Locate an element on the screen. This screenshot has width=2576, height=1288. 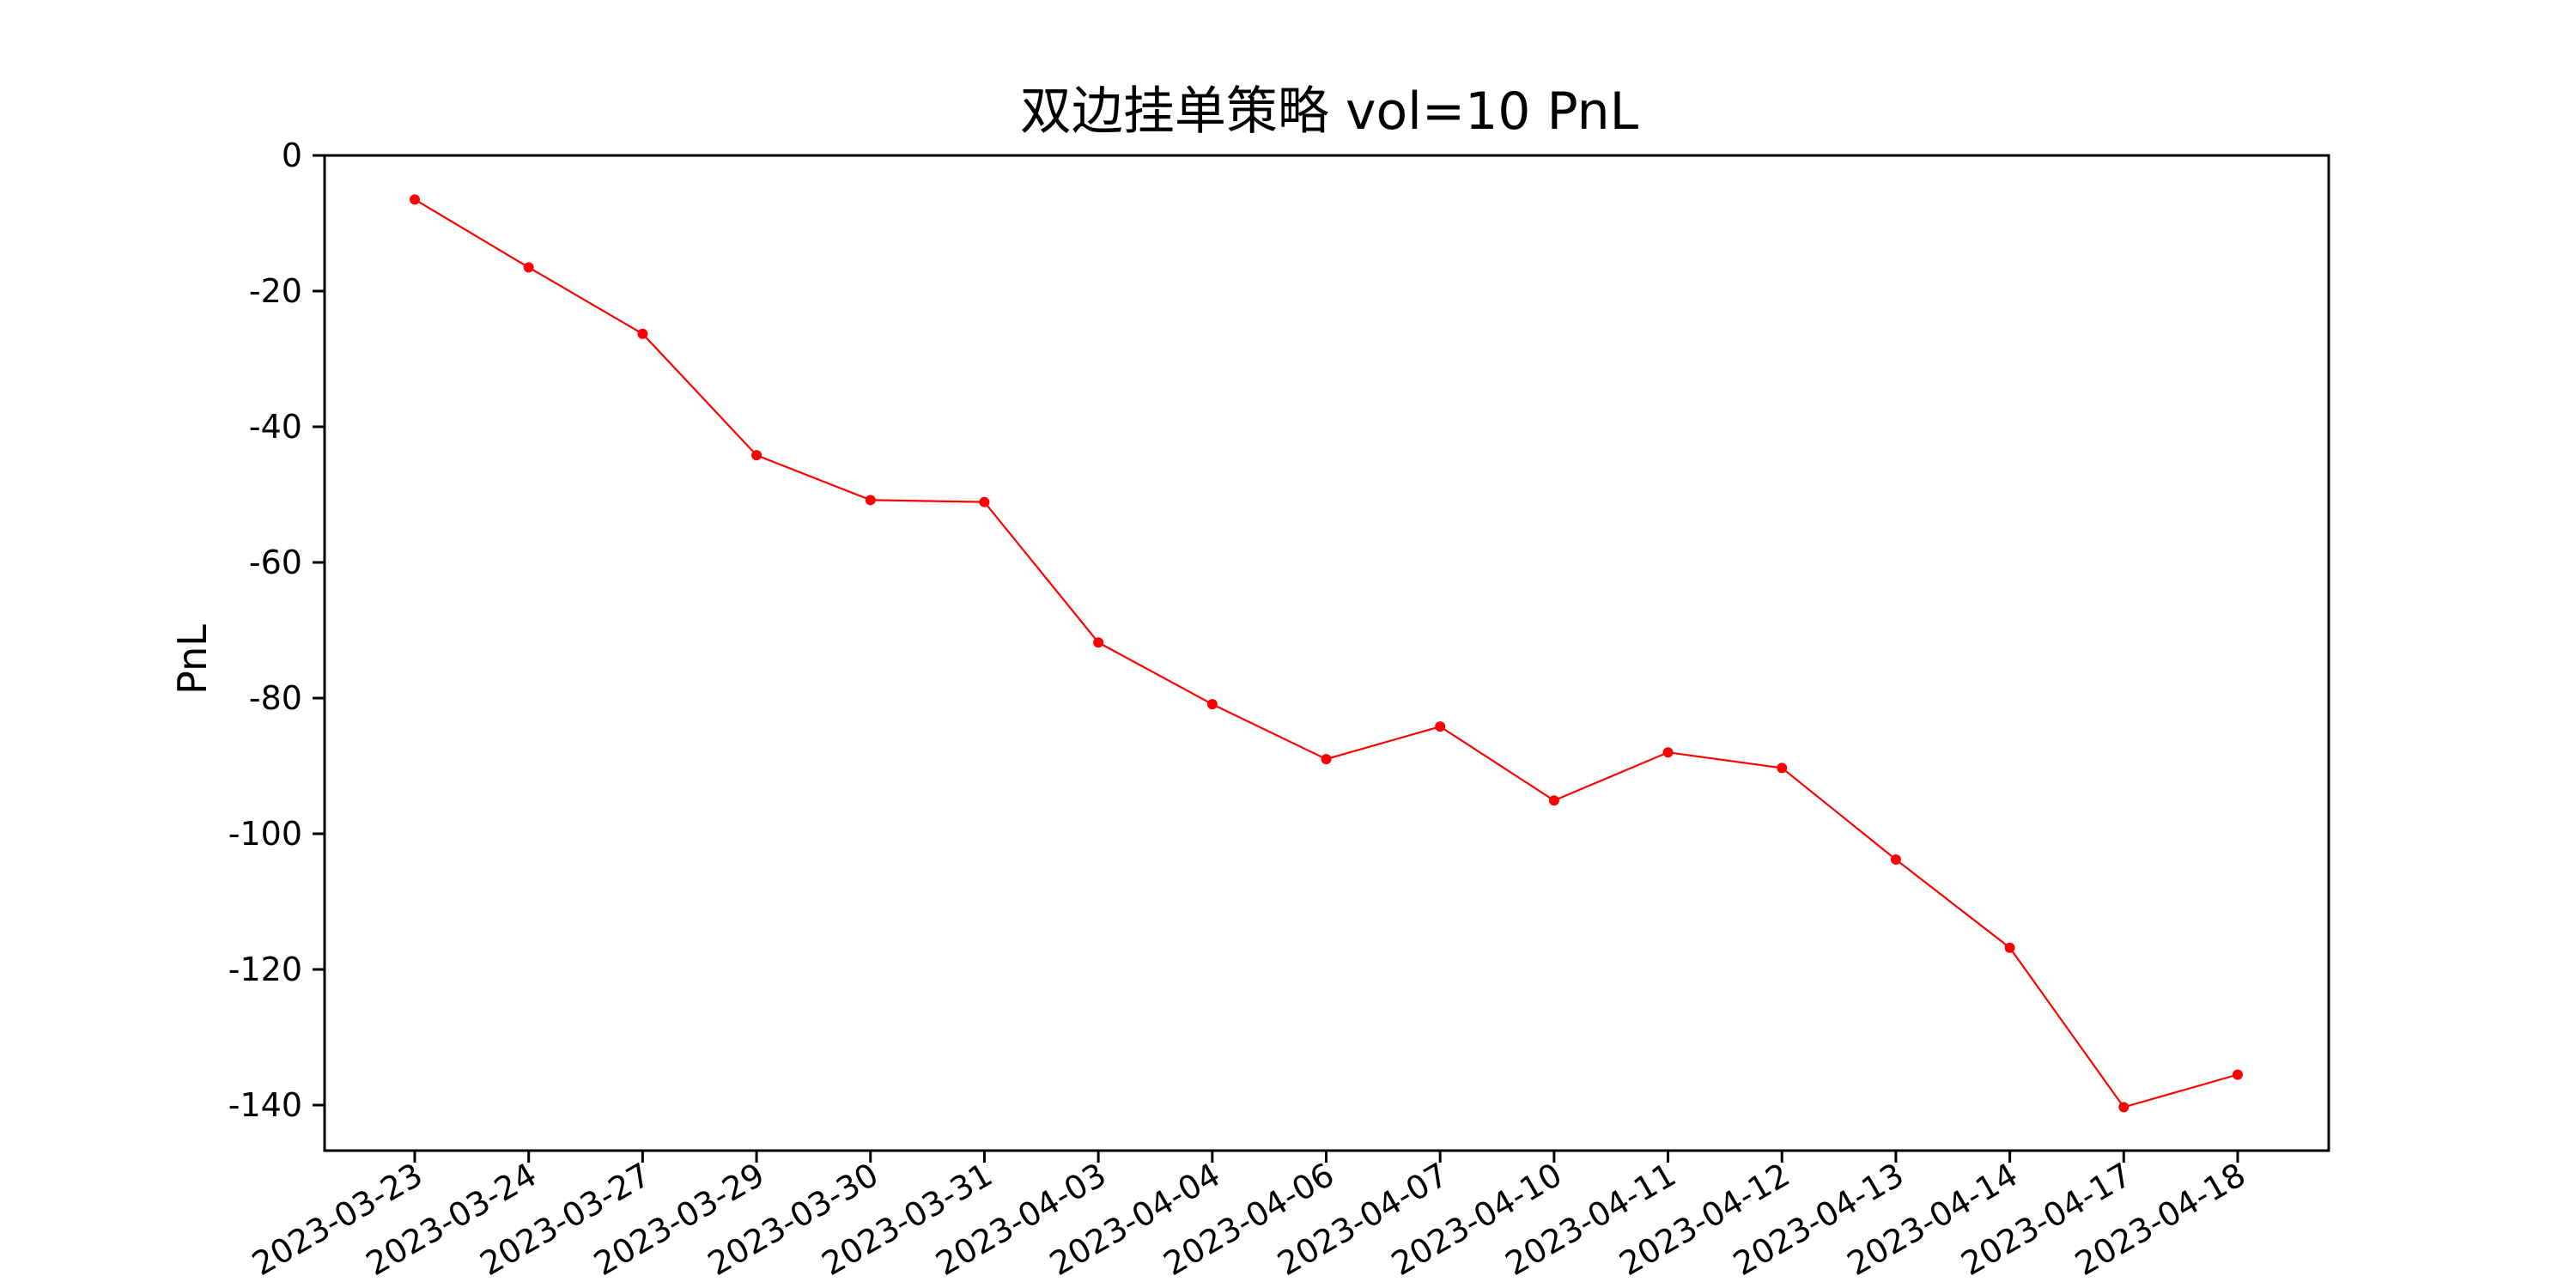
y-tick-label: -40 is located at coordinates (275, 427).